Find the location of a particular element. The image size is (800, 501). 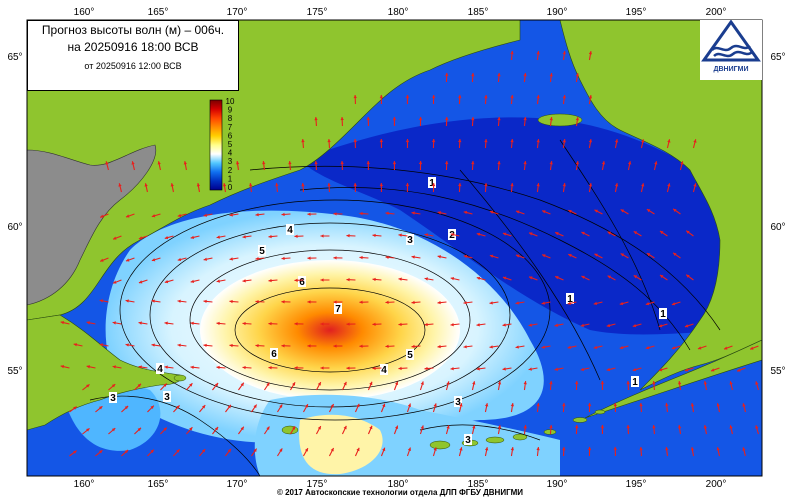

contour-label: 7 is located at coordinates (338, 309).